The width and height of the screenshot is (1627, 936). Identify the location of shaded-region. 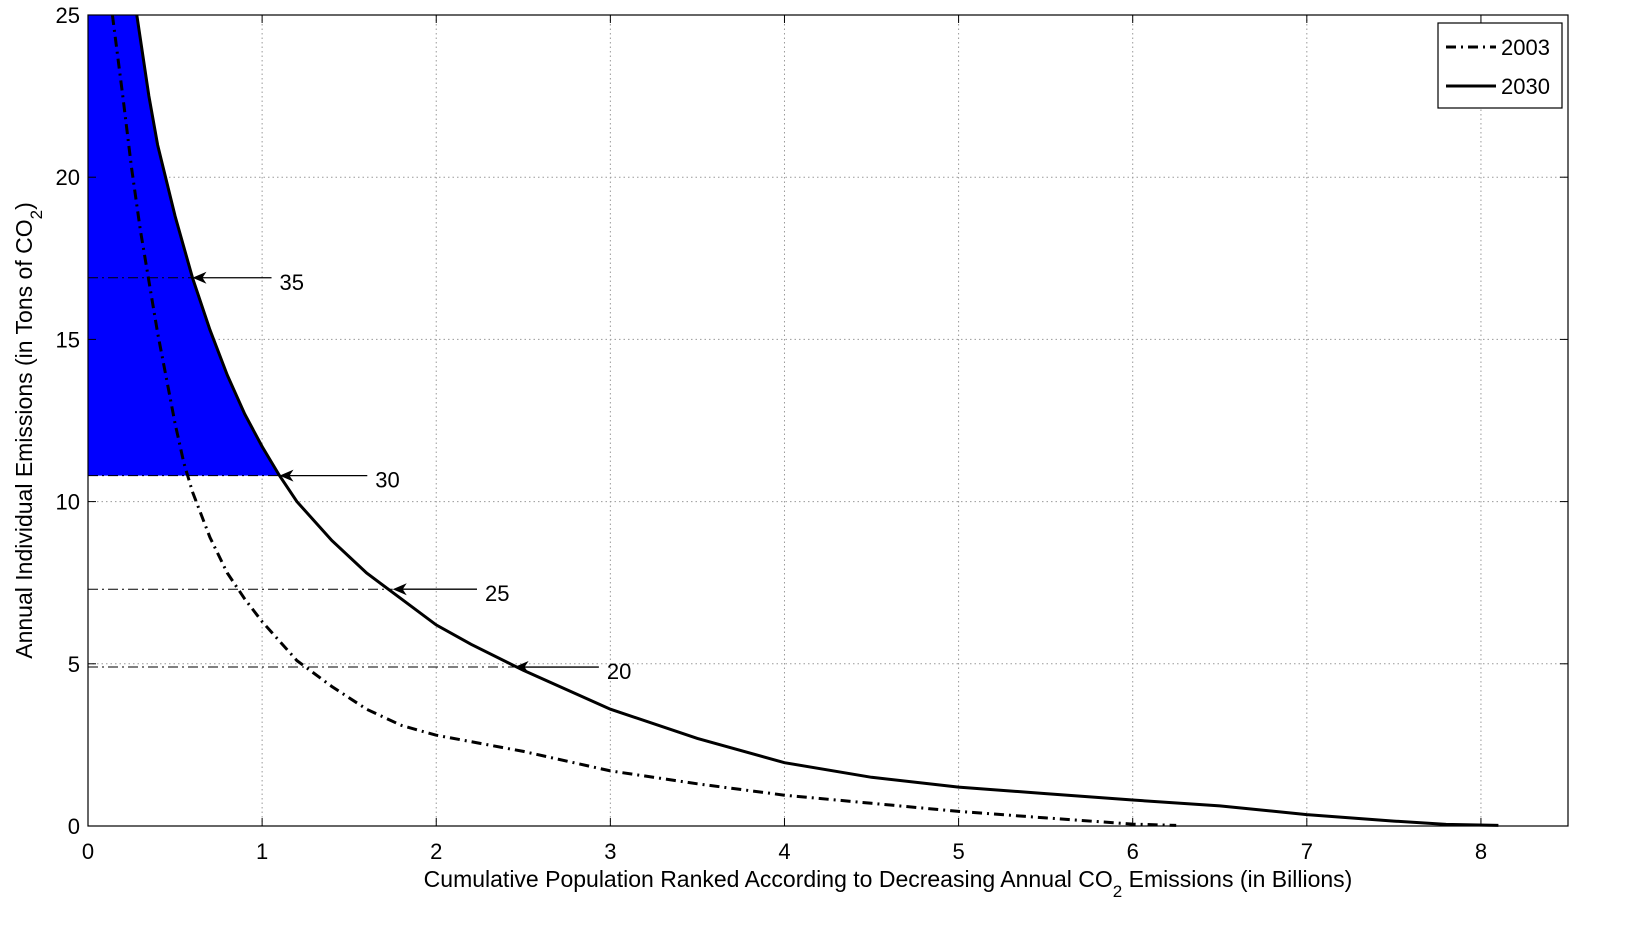
(184, 245).